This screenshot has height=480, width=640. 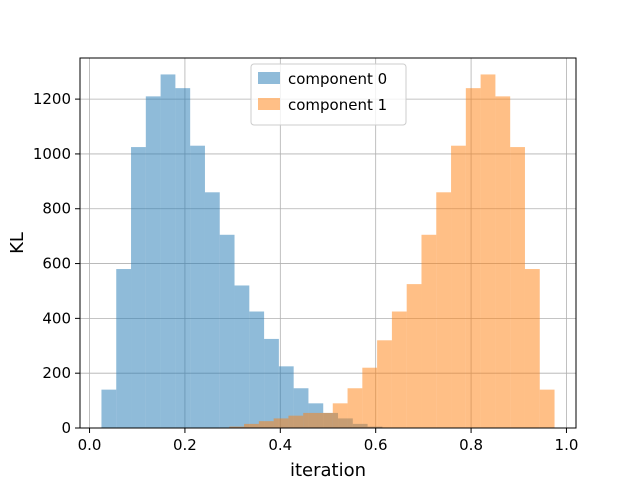 What do you see at coordinates (376, 445) in the screenshot?
I see `x-tick-label: 0.6` at bounding box center [376, 445].